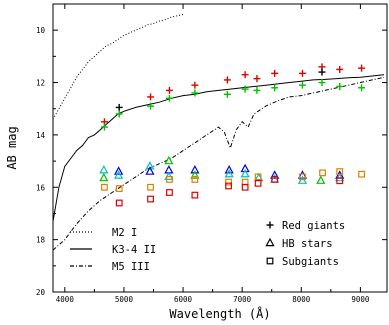 This screenshot has width=389, height=325. I want to click on x-axis-label: Wavelength (Å), so click(219, 313).